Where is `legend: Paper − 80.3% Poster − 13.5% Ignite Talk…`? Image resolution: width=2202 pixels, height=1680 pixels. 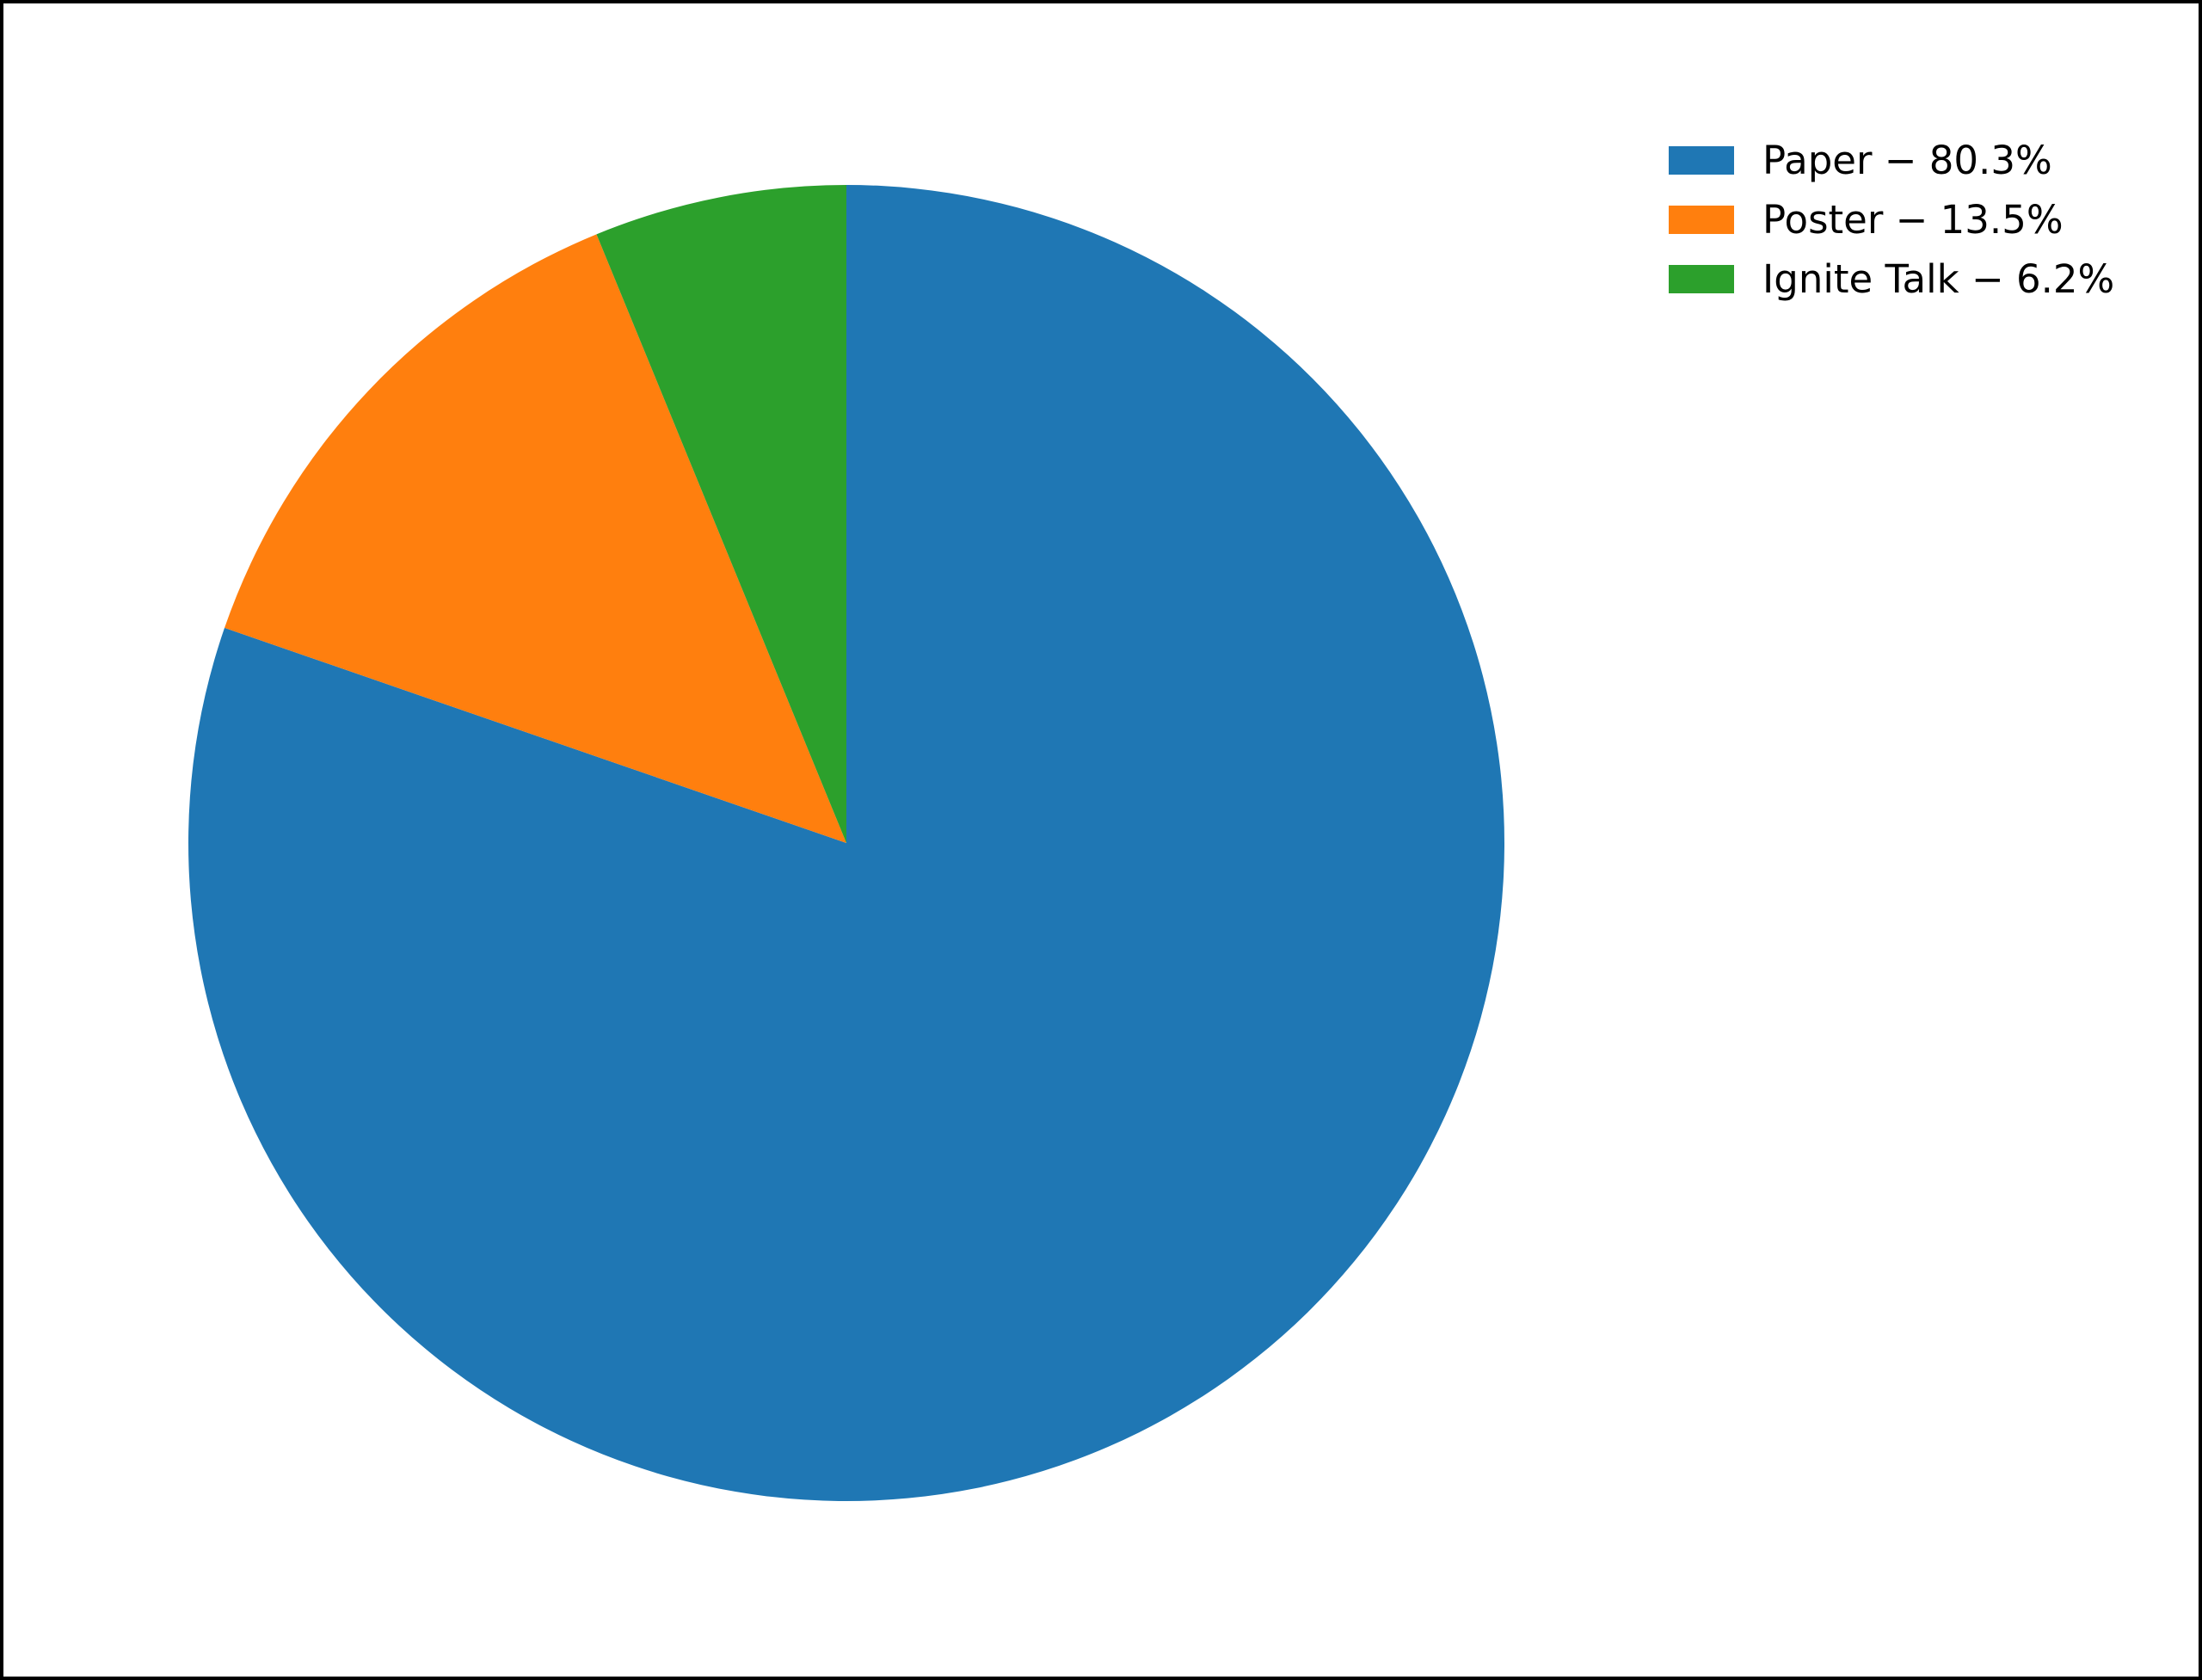
legend: Paper − 80.3% Poster − 13.5% Ignite Talk… is located at coordinates (1891, 220).